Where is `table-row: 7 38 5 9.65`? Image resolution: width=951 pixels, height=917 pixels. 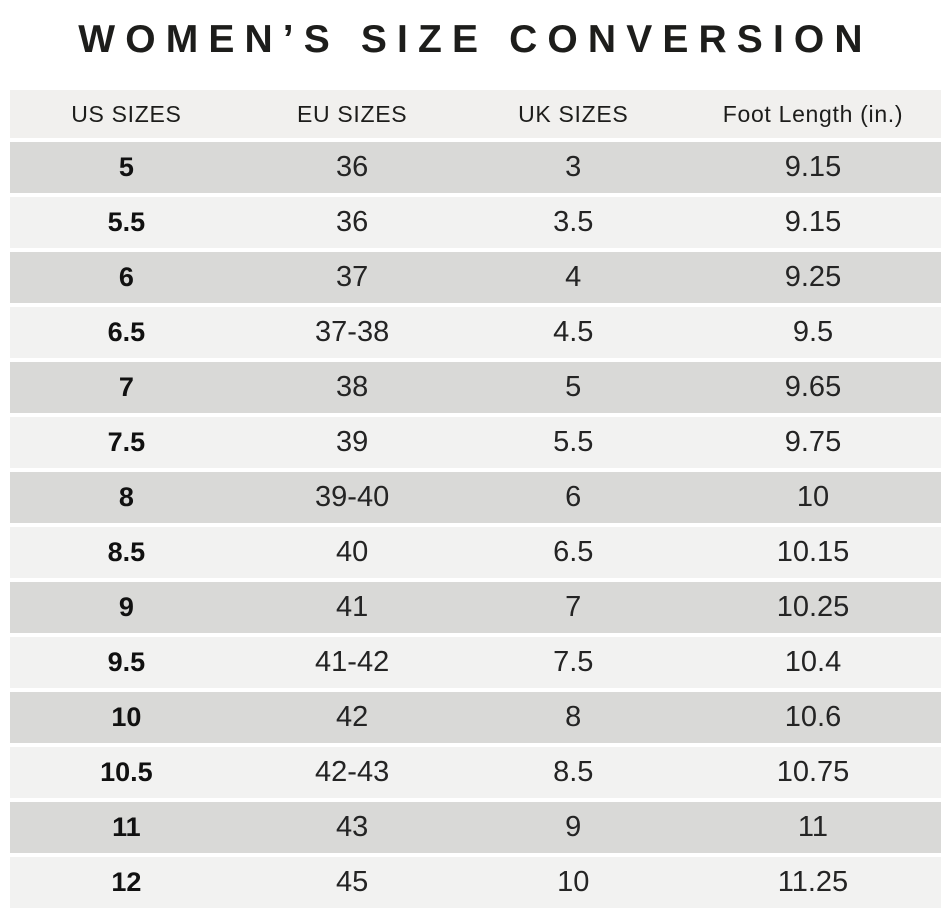
table-row: 7 38 5 9.65 is located at coordinates (475, 387).